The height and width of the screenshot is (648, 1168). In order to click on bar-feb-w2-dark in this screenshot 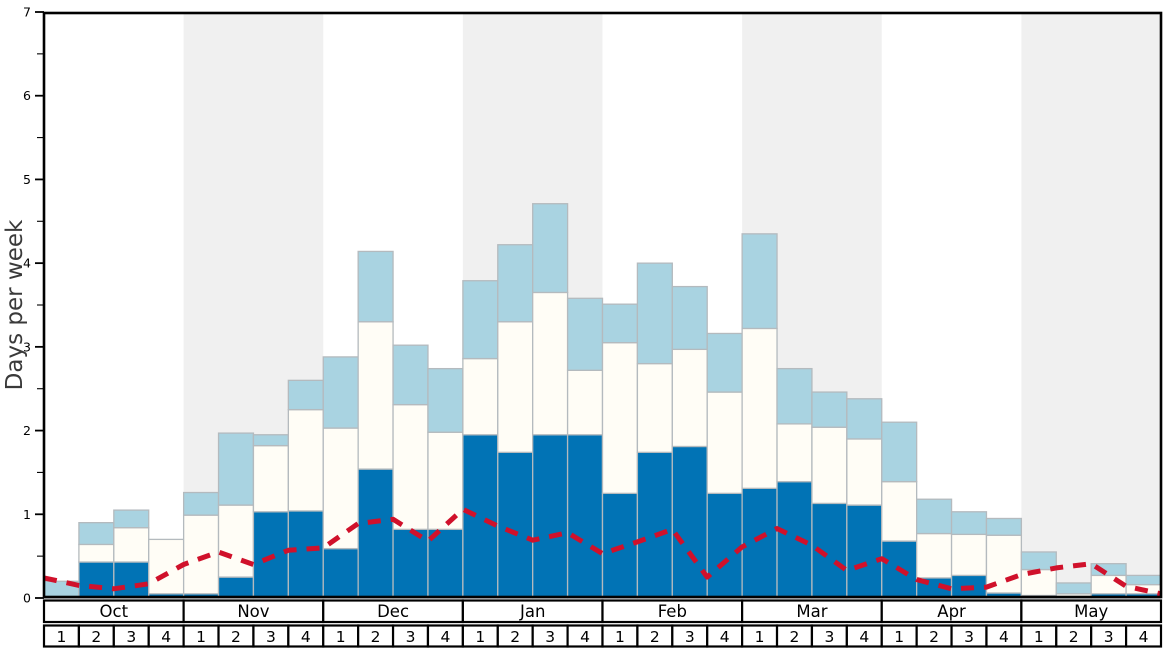, I will do `click(654, 525)`.